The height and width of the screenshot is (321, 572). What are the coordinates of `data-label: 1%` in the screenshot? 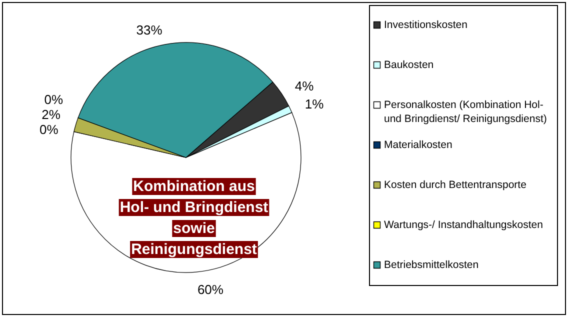 It's located at (314, 104).